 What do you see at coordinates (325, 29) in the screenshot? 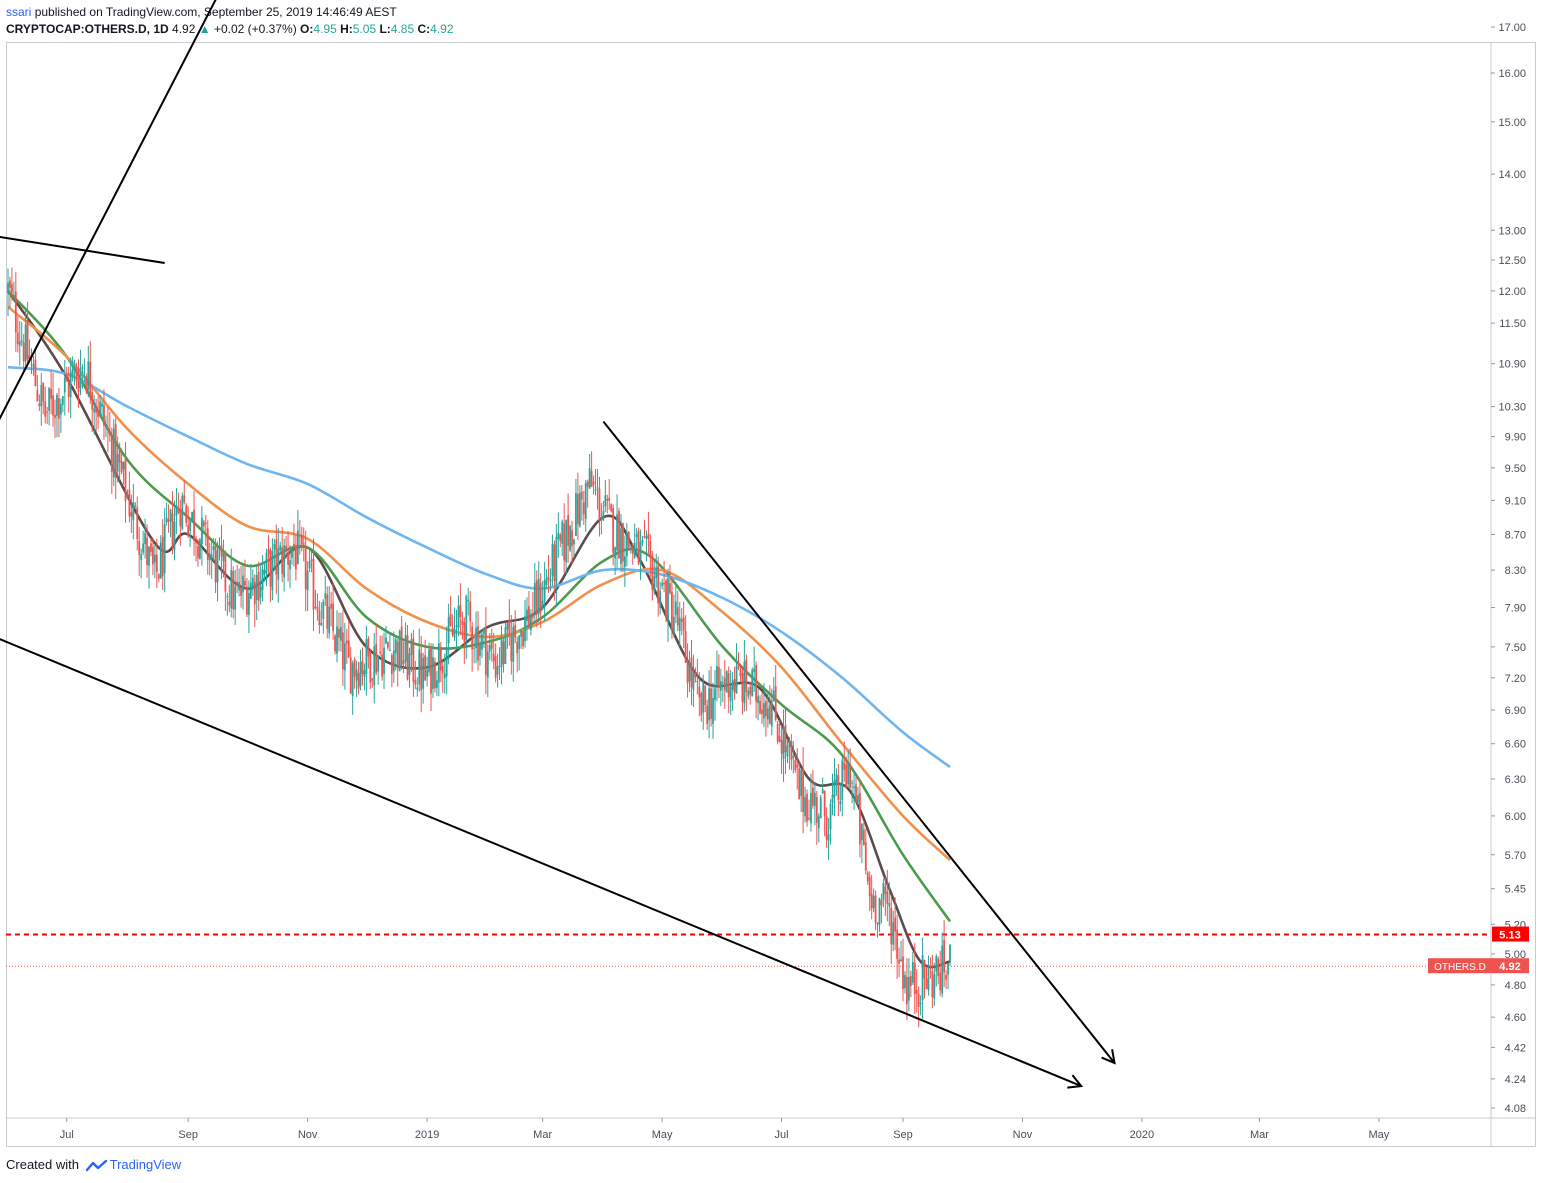
I see `open-value: 4.95` at bounding box center [325, 29].